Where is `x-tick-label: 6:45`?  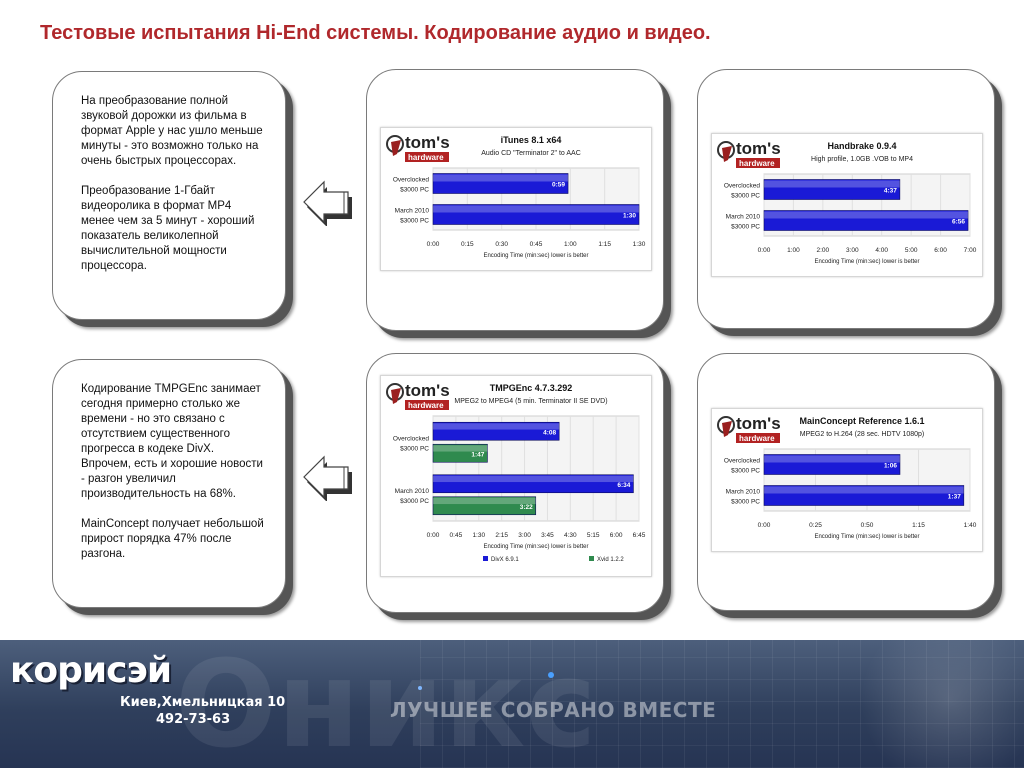
x-tick-label: 6:45 is located at coordinates (639, 535).